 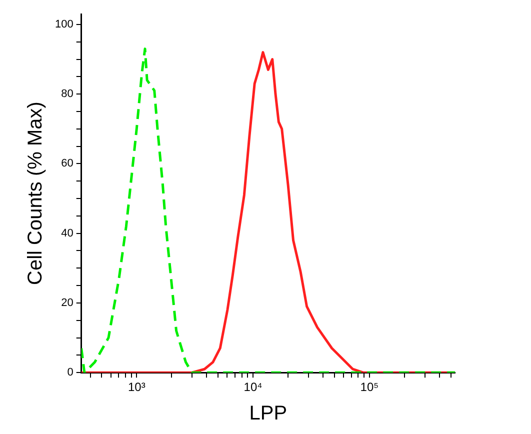 What do you see at coordinates (67, 164) in the screenshot?
I see `y-tick-label: 60` at bounding box center [67, 164].